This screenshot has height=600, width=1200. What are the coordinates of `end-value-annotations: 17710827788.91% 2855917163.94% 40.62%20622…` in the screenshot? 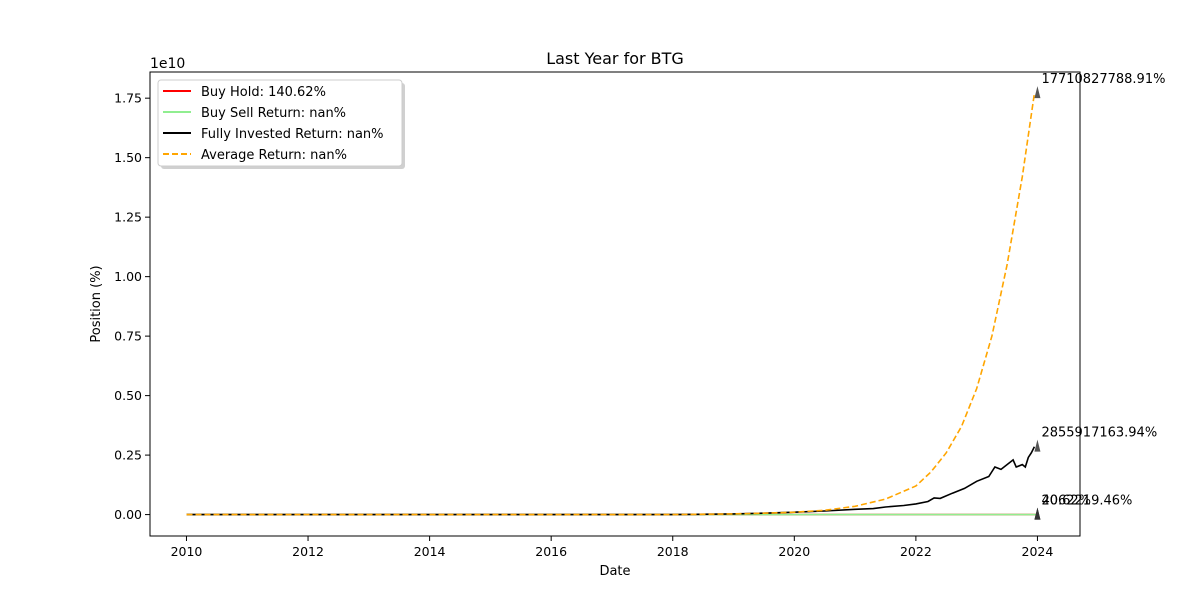 It's located at (1099, 296).